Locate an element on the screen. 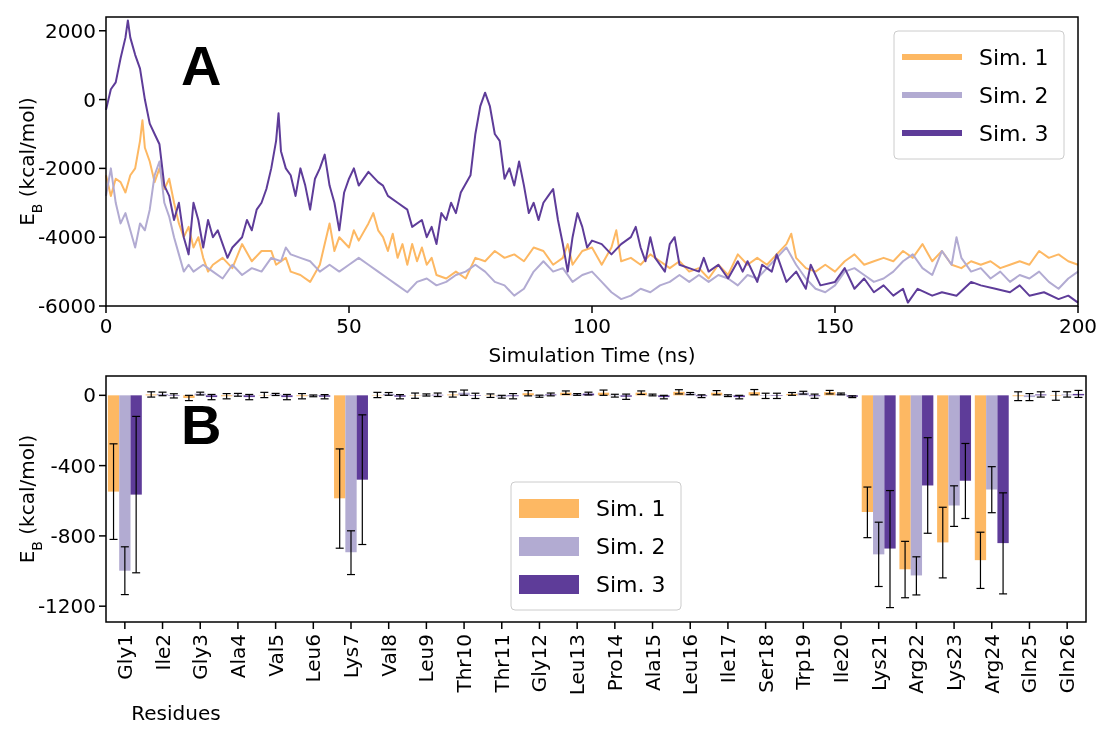  y-tick-label: -6000 is located at coordinates (66, 306).